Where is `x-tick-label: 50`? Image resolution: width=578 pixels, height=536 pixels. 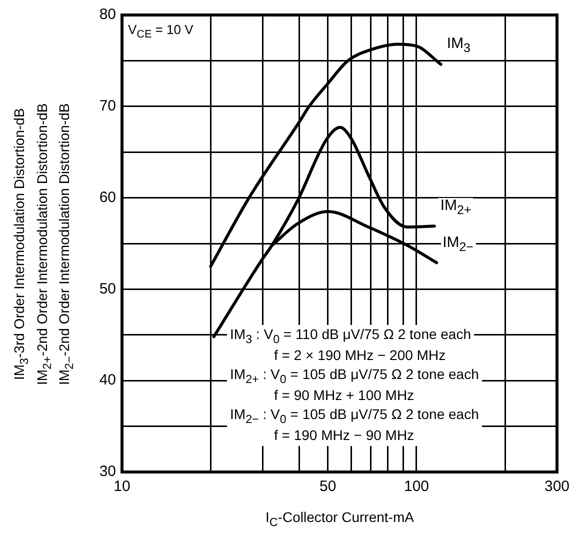
x-tick-label: 50 is located at coordinates (327, 487).